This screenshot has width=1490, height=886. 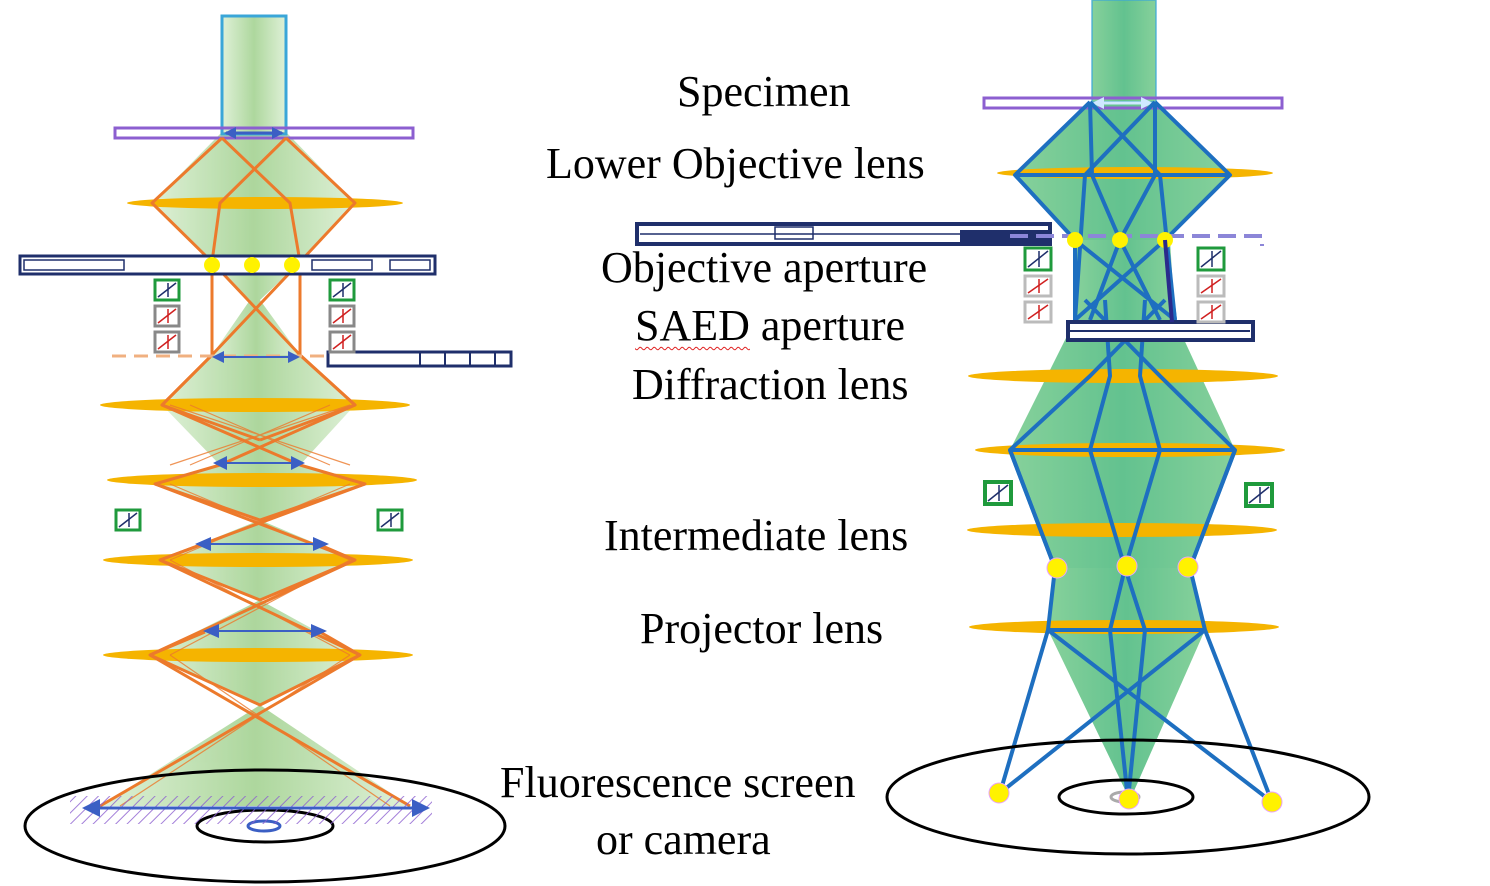 I want to click on left-screen-hatch, so click(x=251, y=810).